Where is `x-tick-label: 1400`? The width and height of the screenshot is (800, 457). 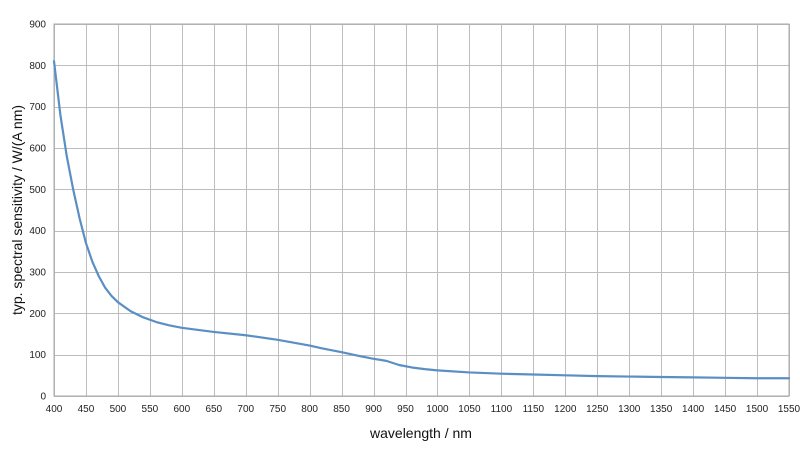
x-tick-label: 1400 is located at coordinates (693, 409).